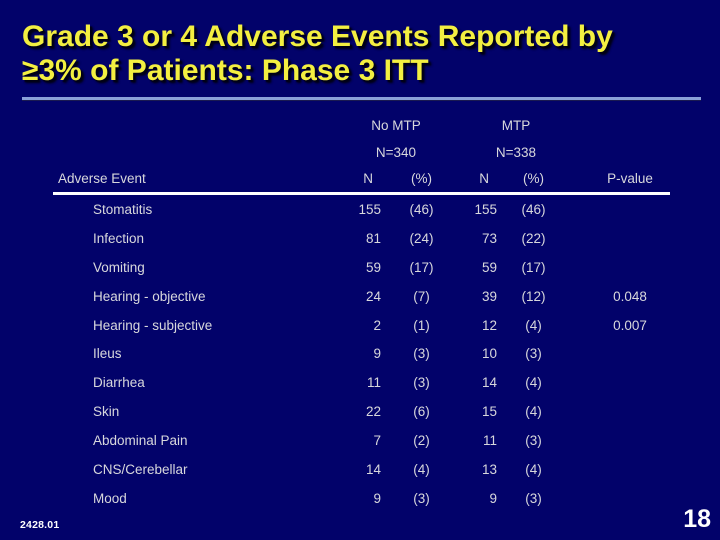 Image resolution: width=720 pixels, height=540 pixels. I want to click on title-divider, so click(361, 99).